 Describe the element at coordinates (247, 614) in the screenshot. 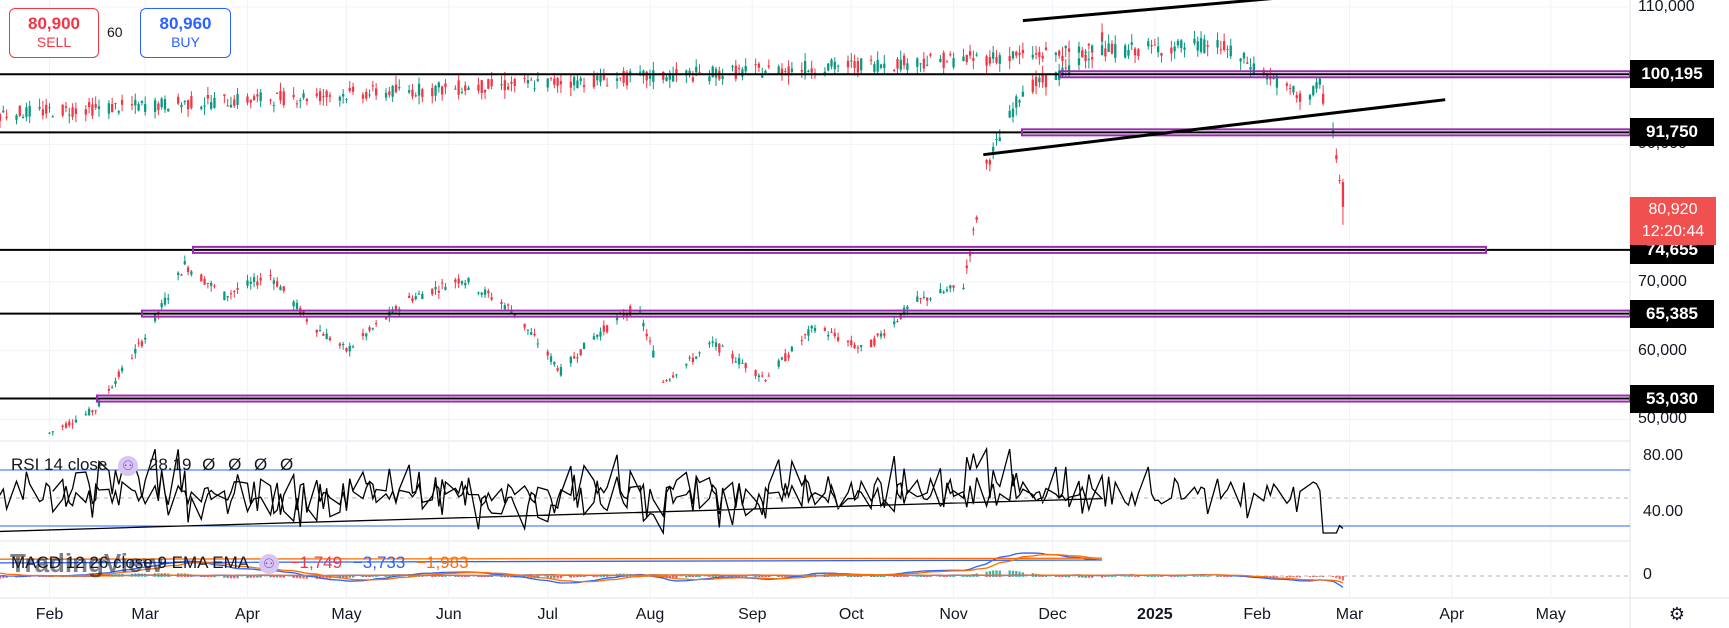

I see `time-axis-label: Apr` at that location.